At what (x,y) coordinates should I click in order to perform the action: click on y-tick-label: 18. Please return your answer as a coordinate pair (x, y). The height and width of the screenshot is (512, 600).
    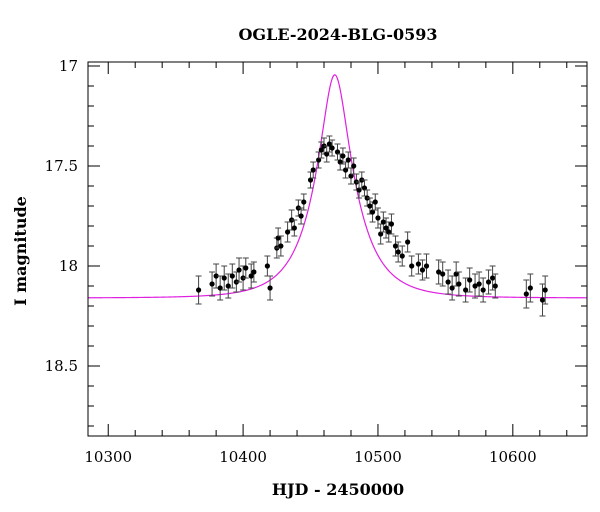
    Looking at the image, I should click on (68, 266).